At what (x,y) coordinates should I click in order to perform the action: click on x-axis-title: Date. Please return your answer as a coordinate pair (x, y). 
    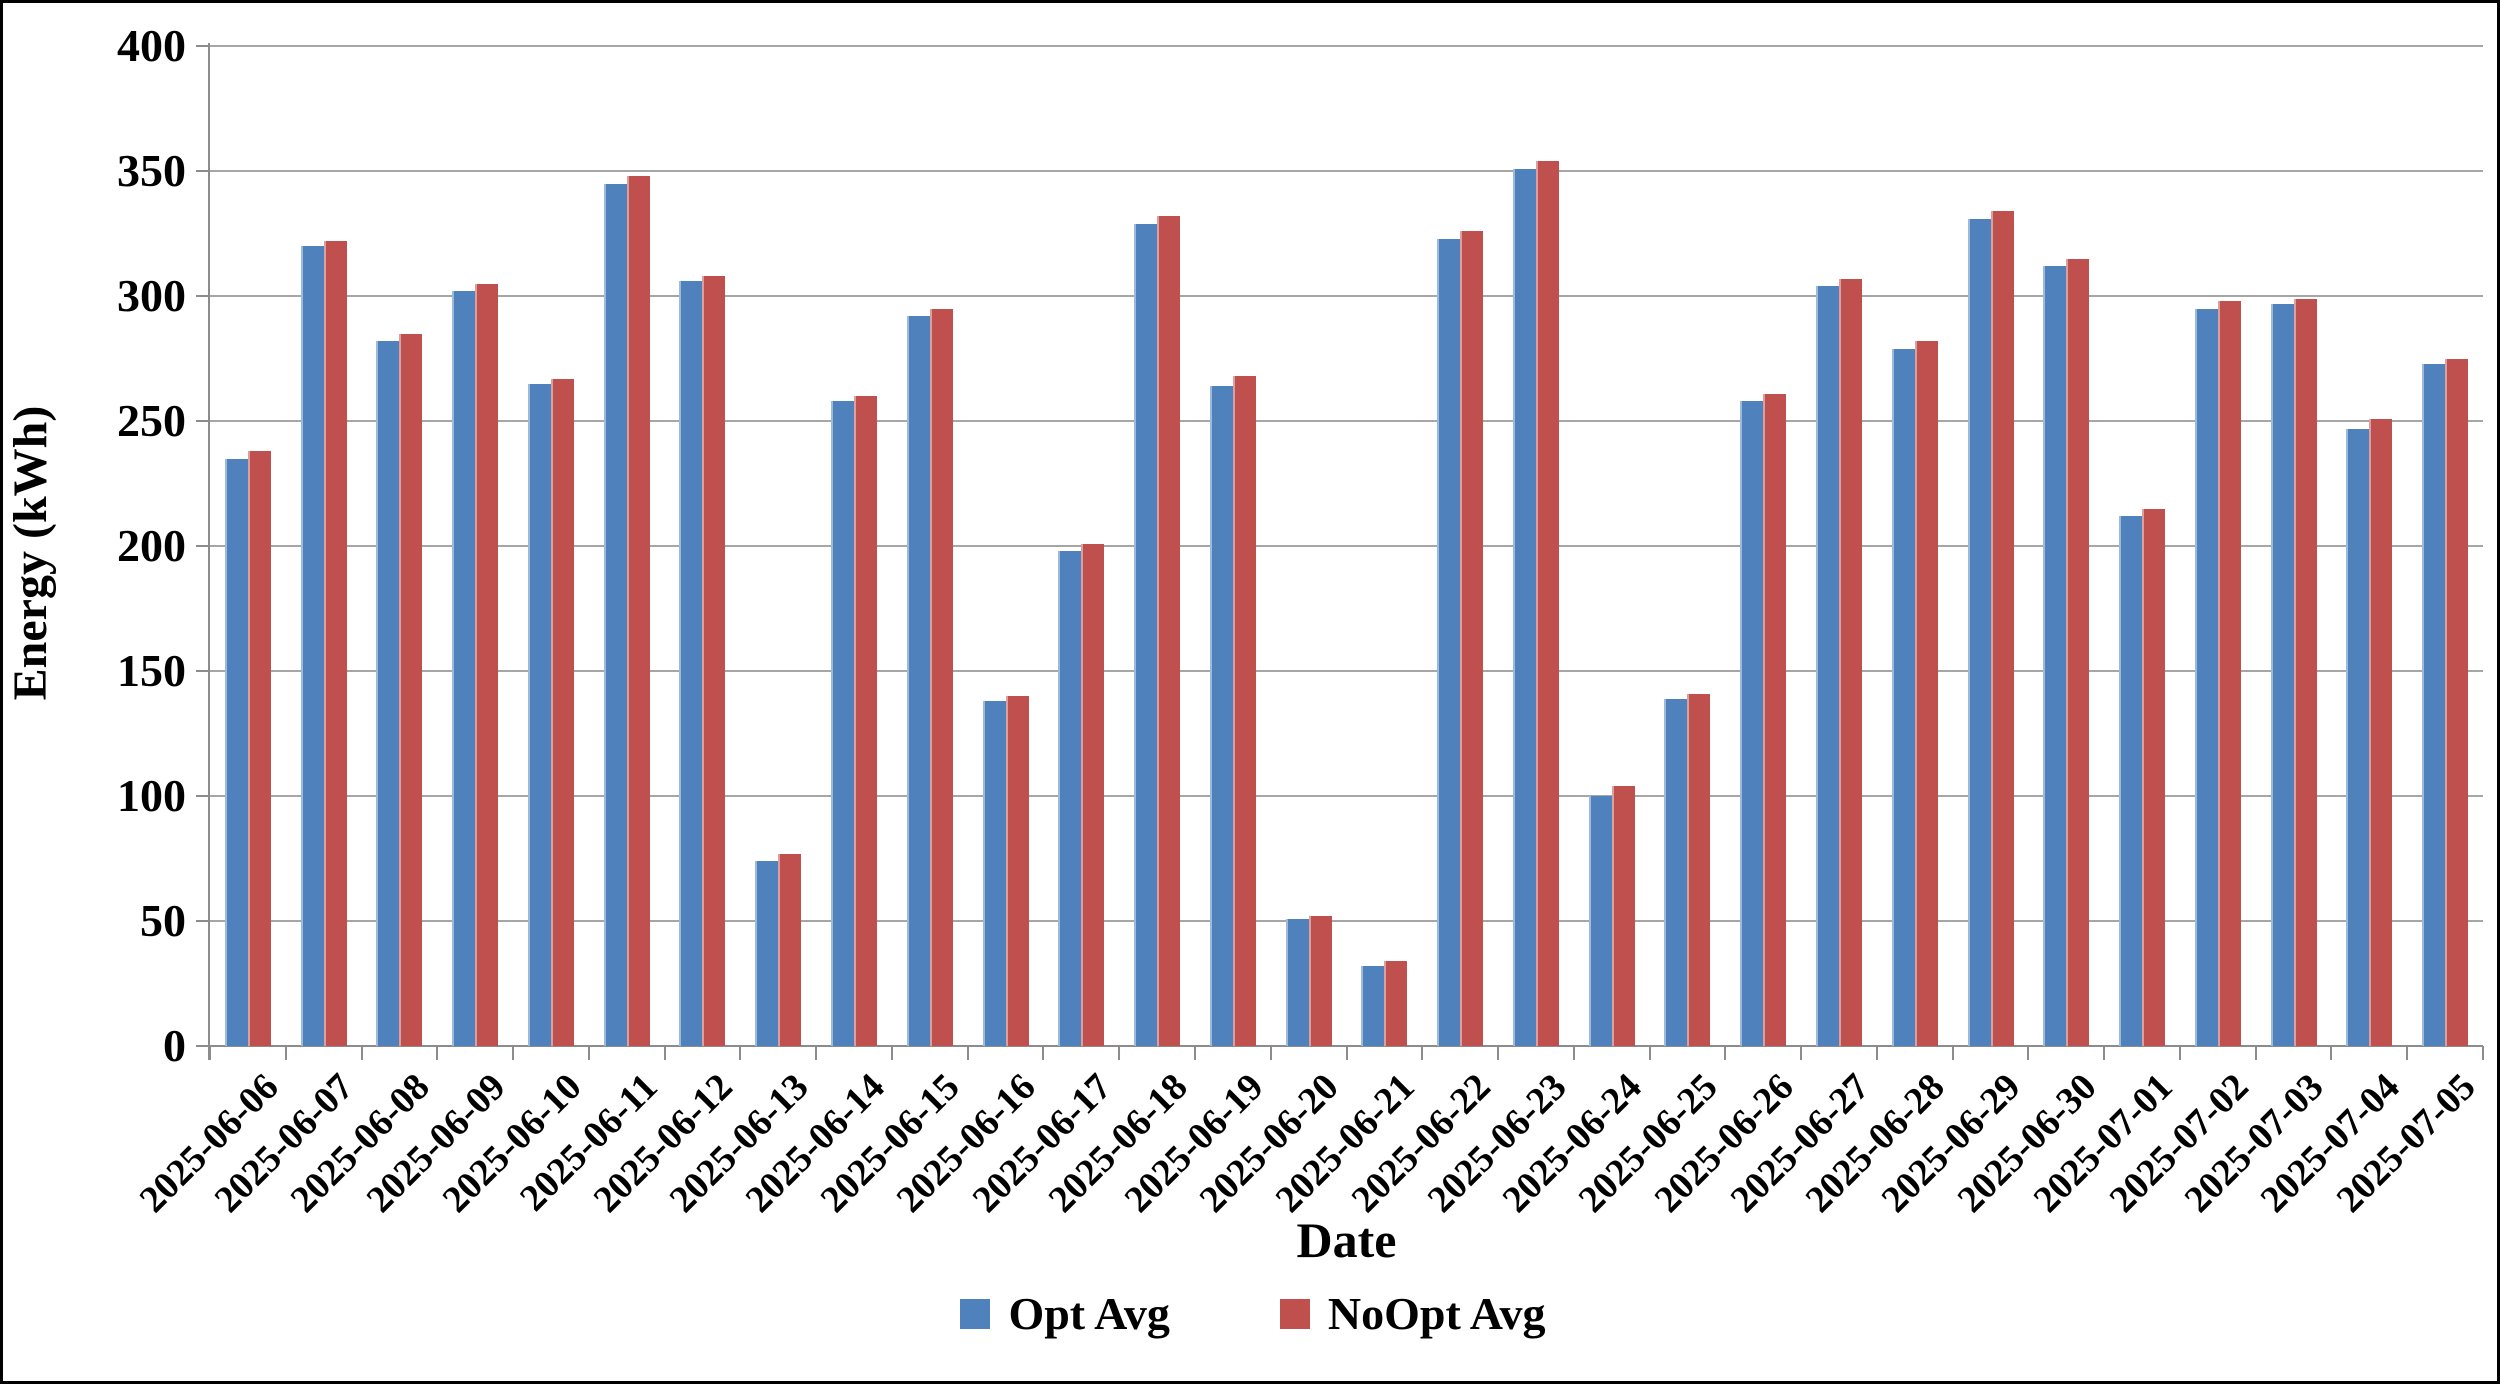
    Looking at the image, I should click on (1346, 1240).